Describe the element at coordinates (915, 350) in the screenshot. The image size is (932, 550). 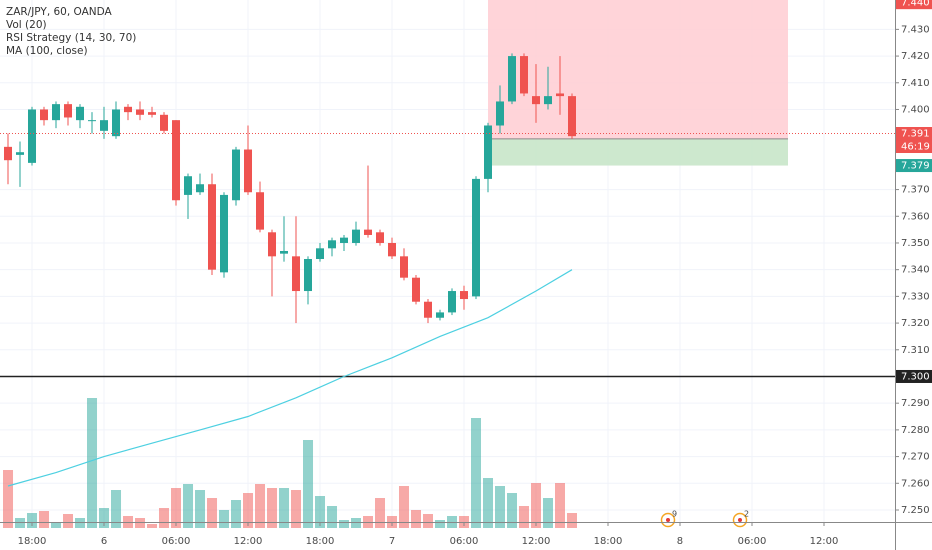
I see `y-tick-label: 7.310` at that location.